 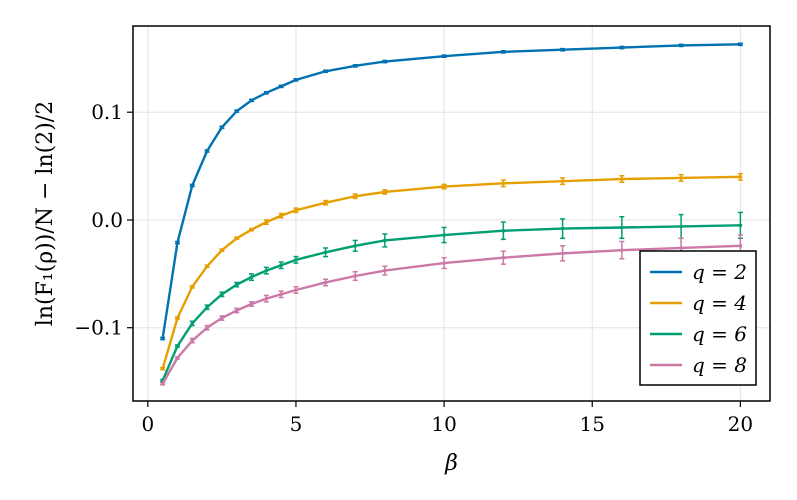 What do you see at coordinates (719, 365) in the screenshot?
I see `legend-label: q = 8` at bounding box center [719, 365].